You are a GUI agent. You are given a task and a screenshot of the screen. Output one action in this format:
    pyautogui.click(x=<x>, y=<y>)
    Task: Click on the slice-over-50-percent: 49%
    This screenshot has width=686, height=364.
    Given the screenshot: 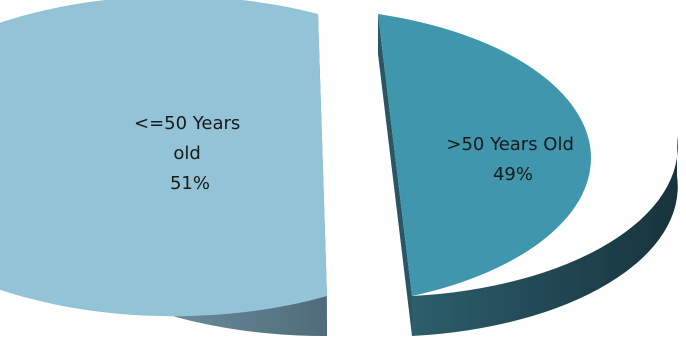 What is the action you would take?
    pyautogui.click(x=513, y=174)
    